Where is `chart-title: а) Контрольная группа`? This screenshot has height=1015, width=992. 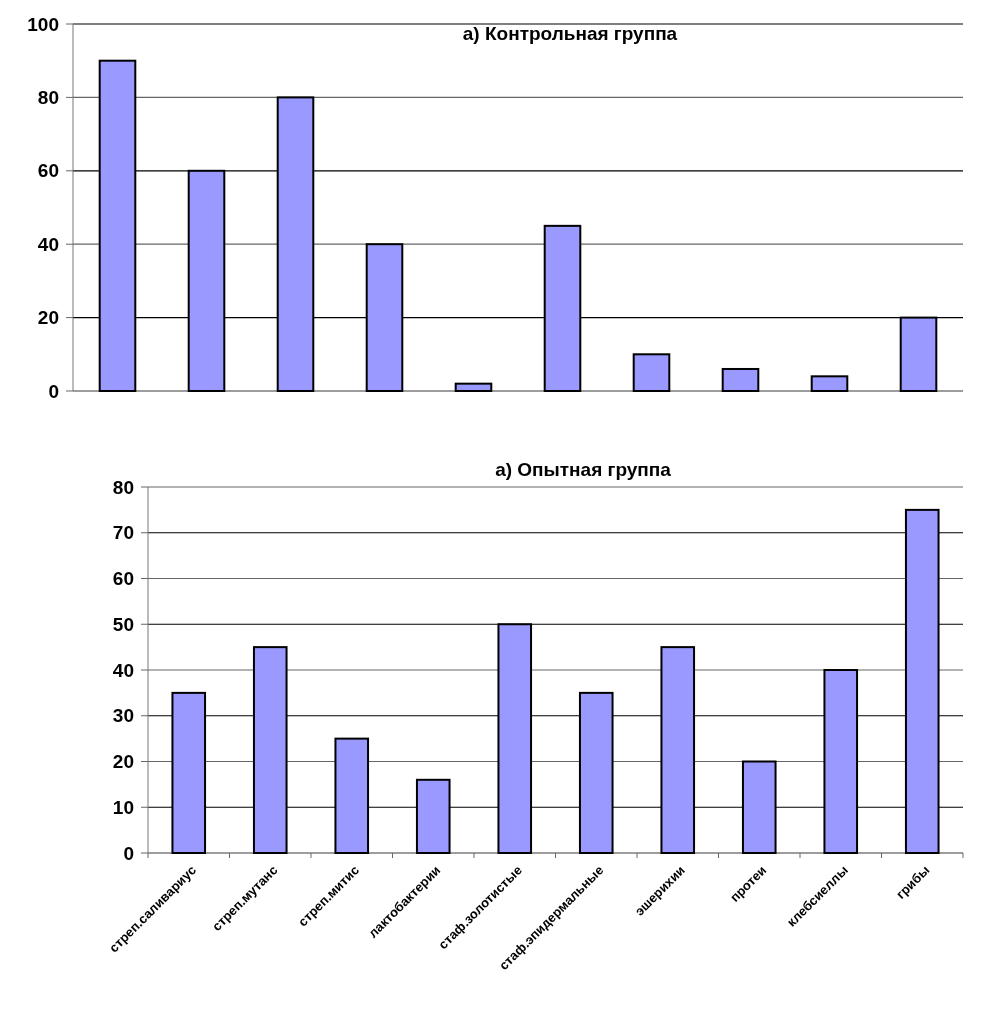
chart-title: а) Контрольная группа is located at coordinates (570, 33).